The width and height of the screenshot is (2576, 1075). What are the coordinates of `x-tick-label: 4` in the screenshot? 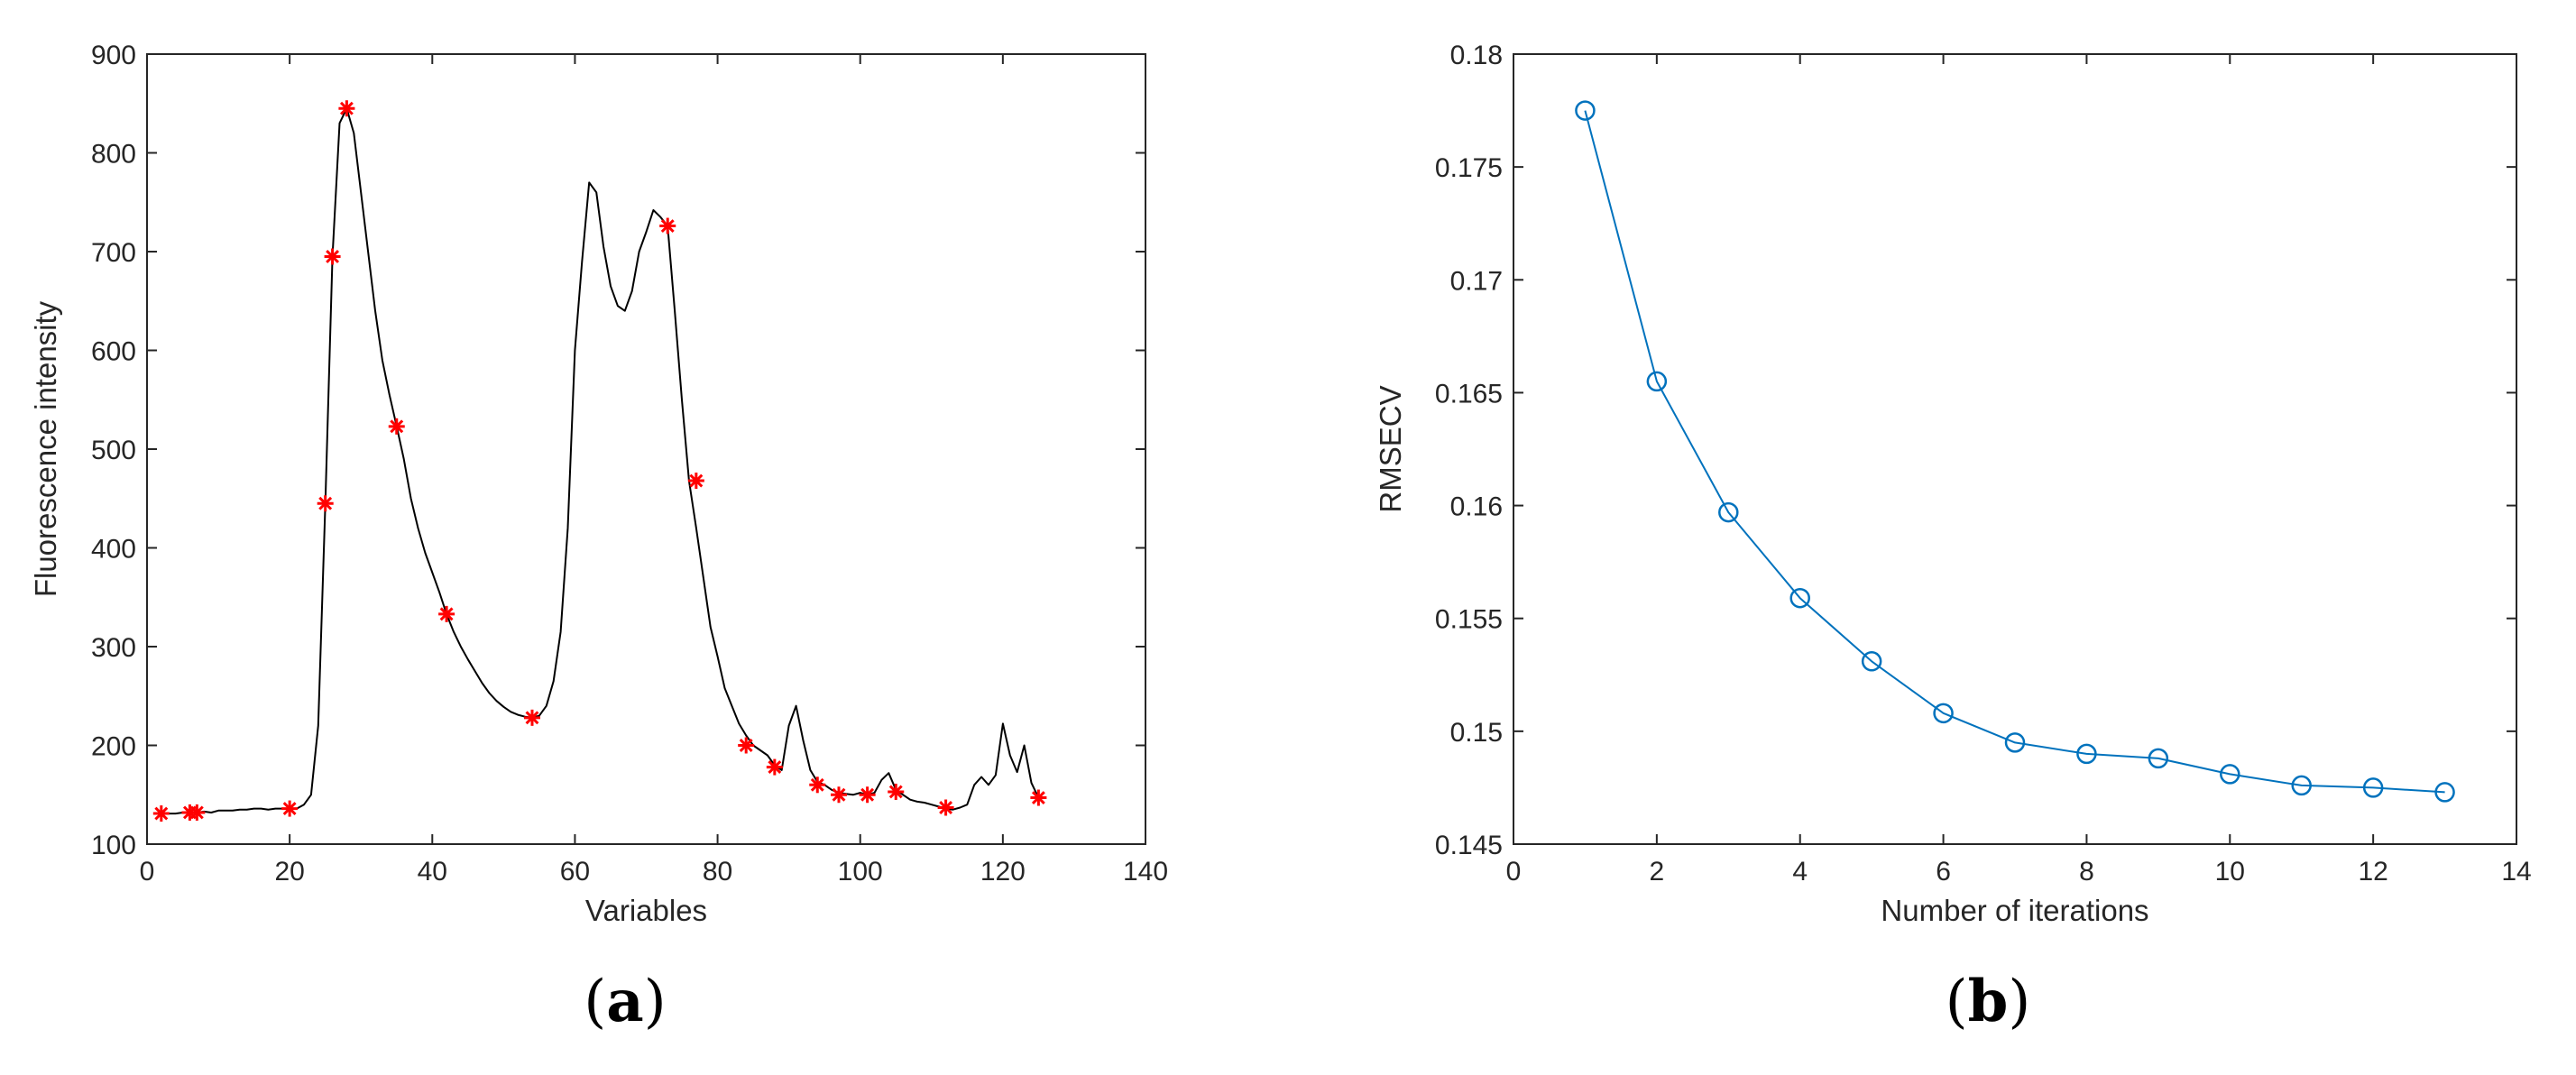 It's located at (1800, 872).